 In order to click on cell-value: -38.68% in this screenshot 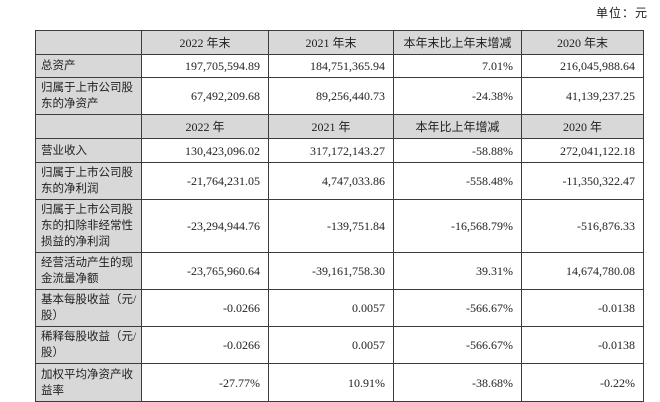, I will do `click(457, 382)`.